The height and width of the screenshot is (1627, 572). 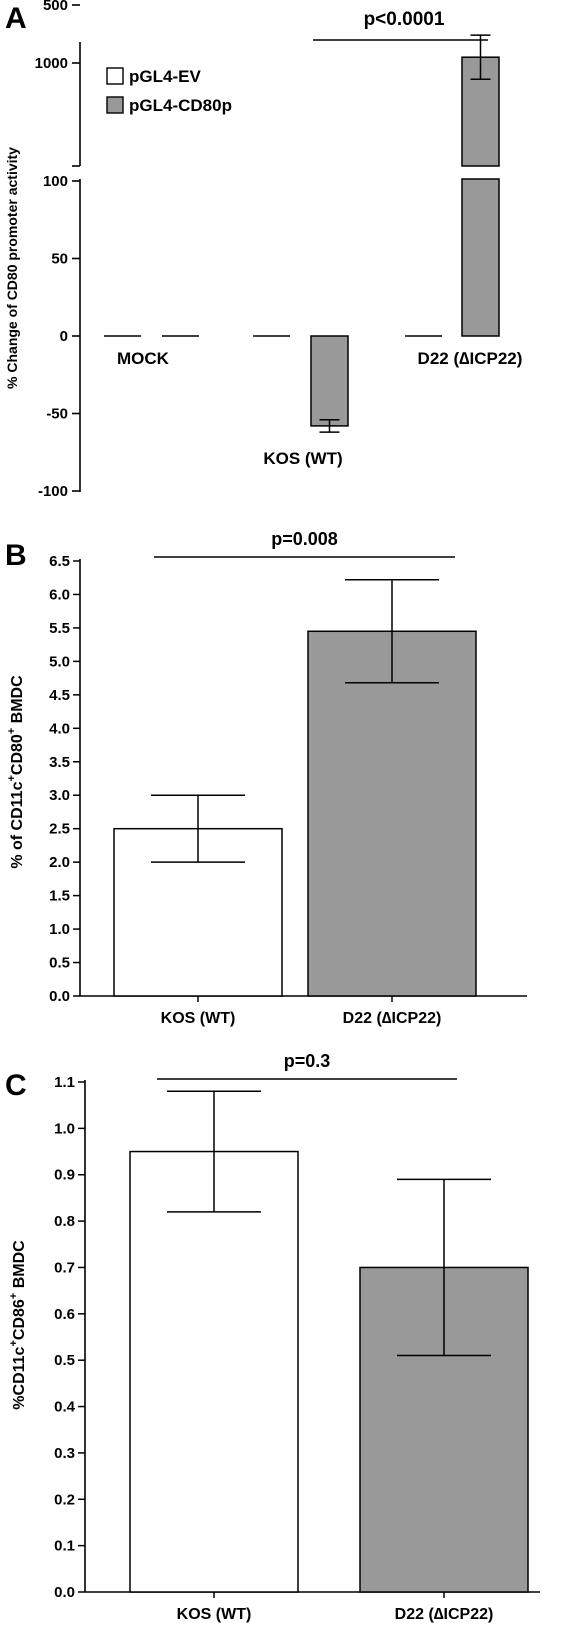 I want to click on panel-c-p-value: p=0.3, so click(x=307, y=1061).